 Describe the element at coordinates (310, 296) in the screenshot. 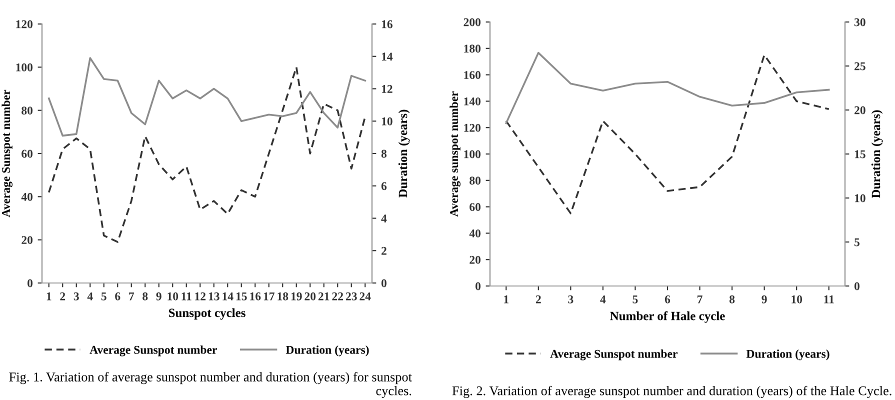

I see `x-tick-label: 20` at that location.